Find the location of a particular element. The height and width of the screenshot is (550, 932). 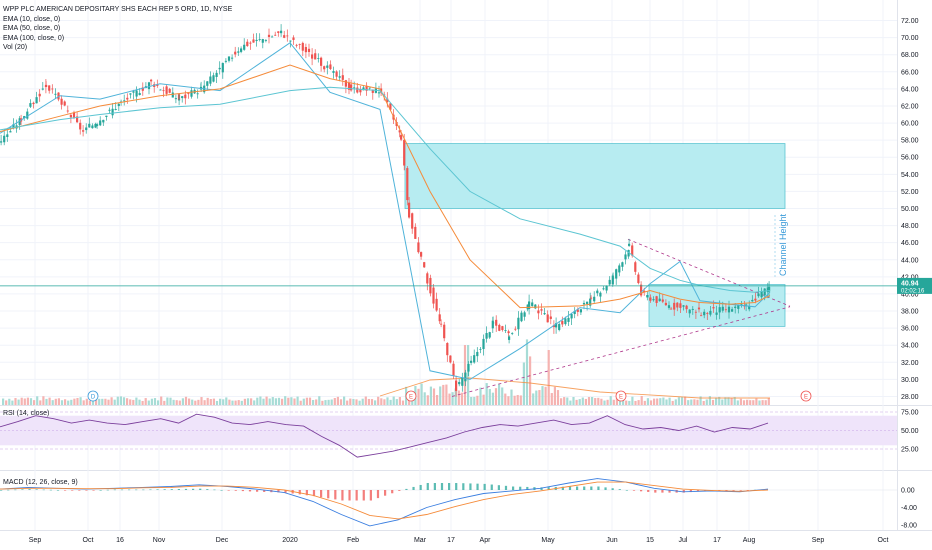

x-tick-label: Jun is located at coordinates (611, 540).